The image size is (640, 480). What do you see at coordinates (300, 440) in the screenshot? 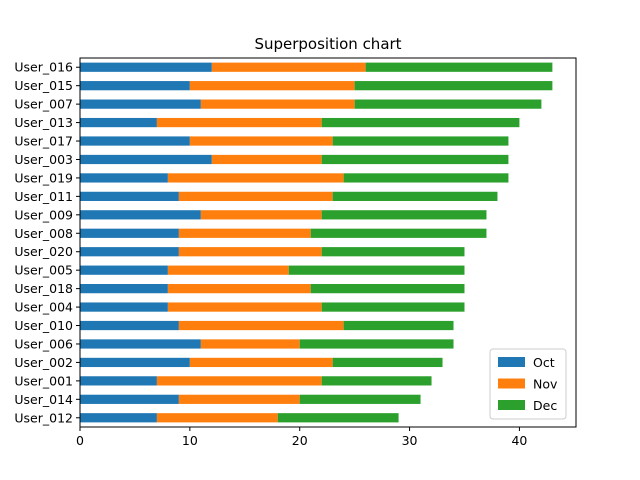
I see `x-tick-label: 20` at bounding box center [300, 440].